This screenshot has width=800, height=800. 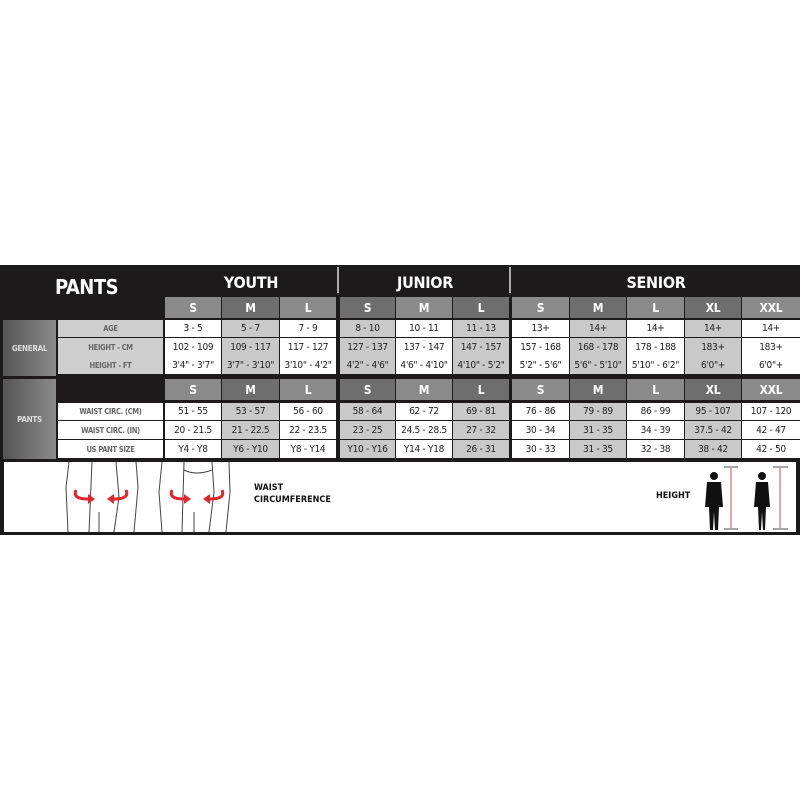 I want to click on table-cell: 117 - 127, so click(x=308, y=347).